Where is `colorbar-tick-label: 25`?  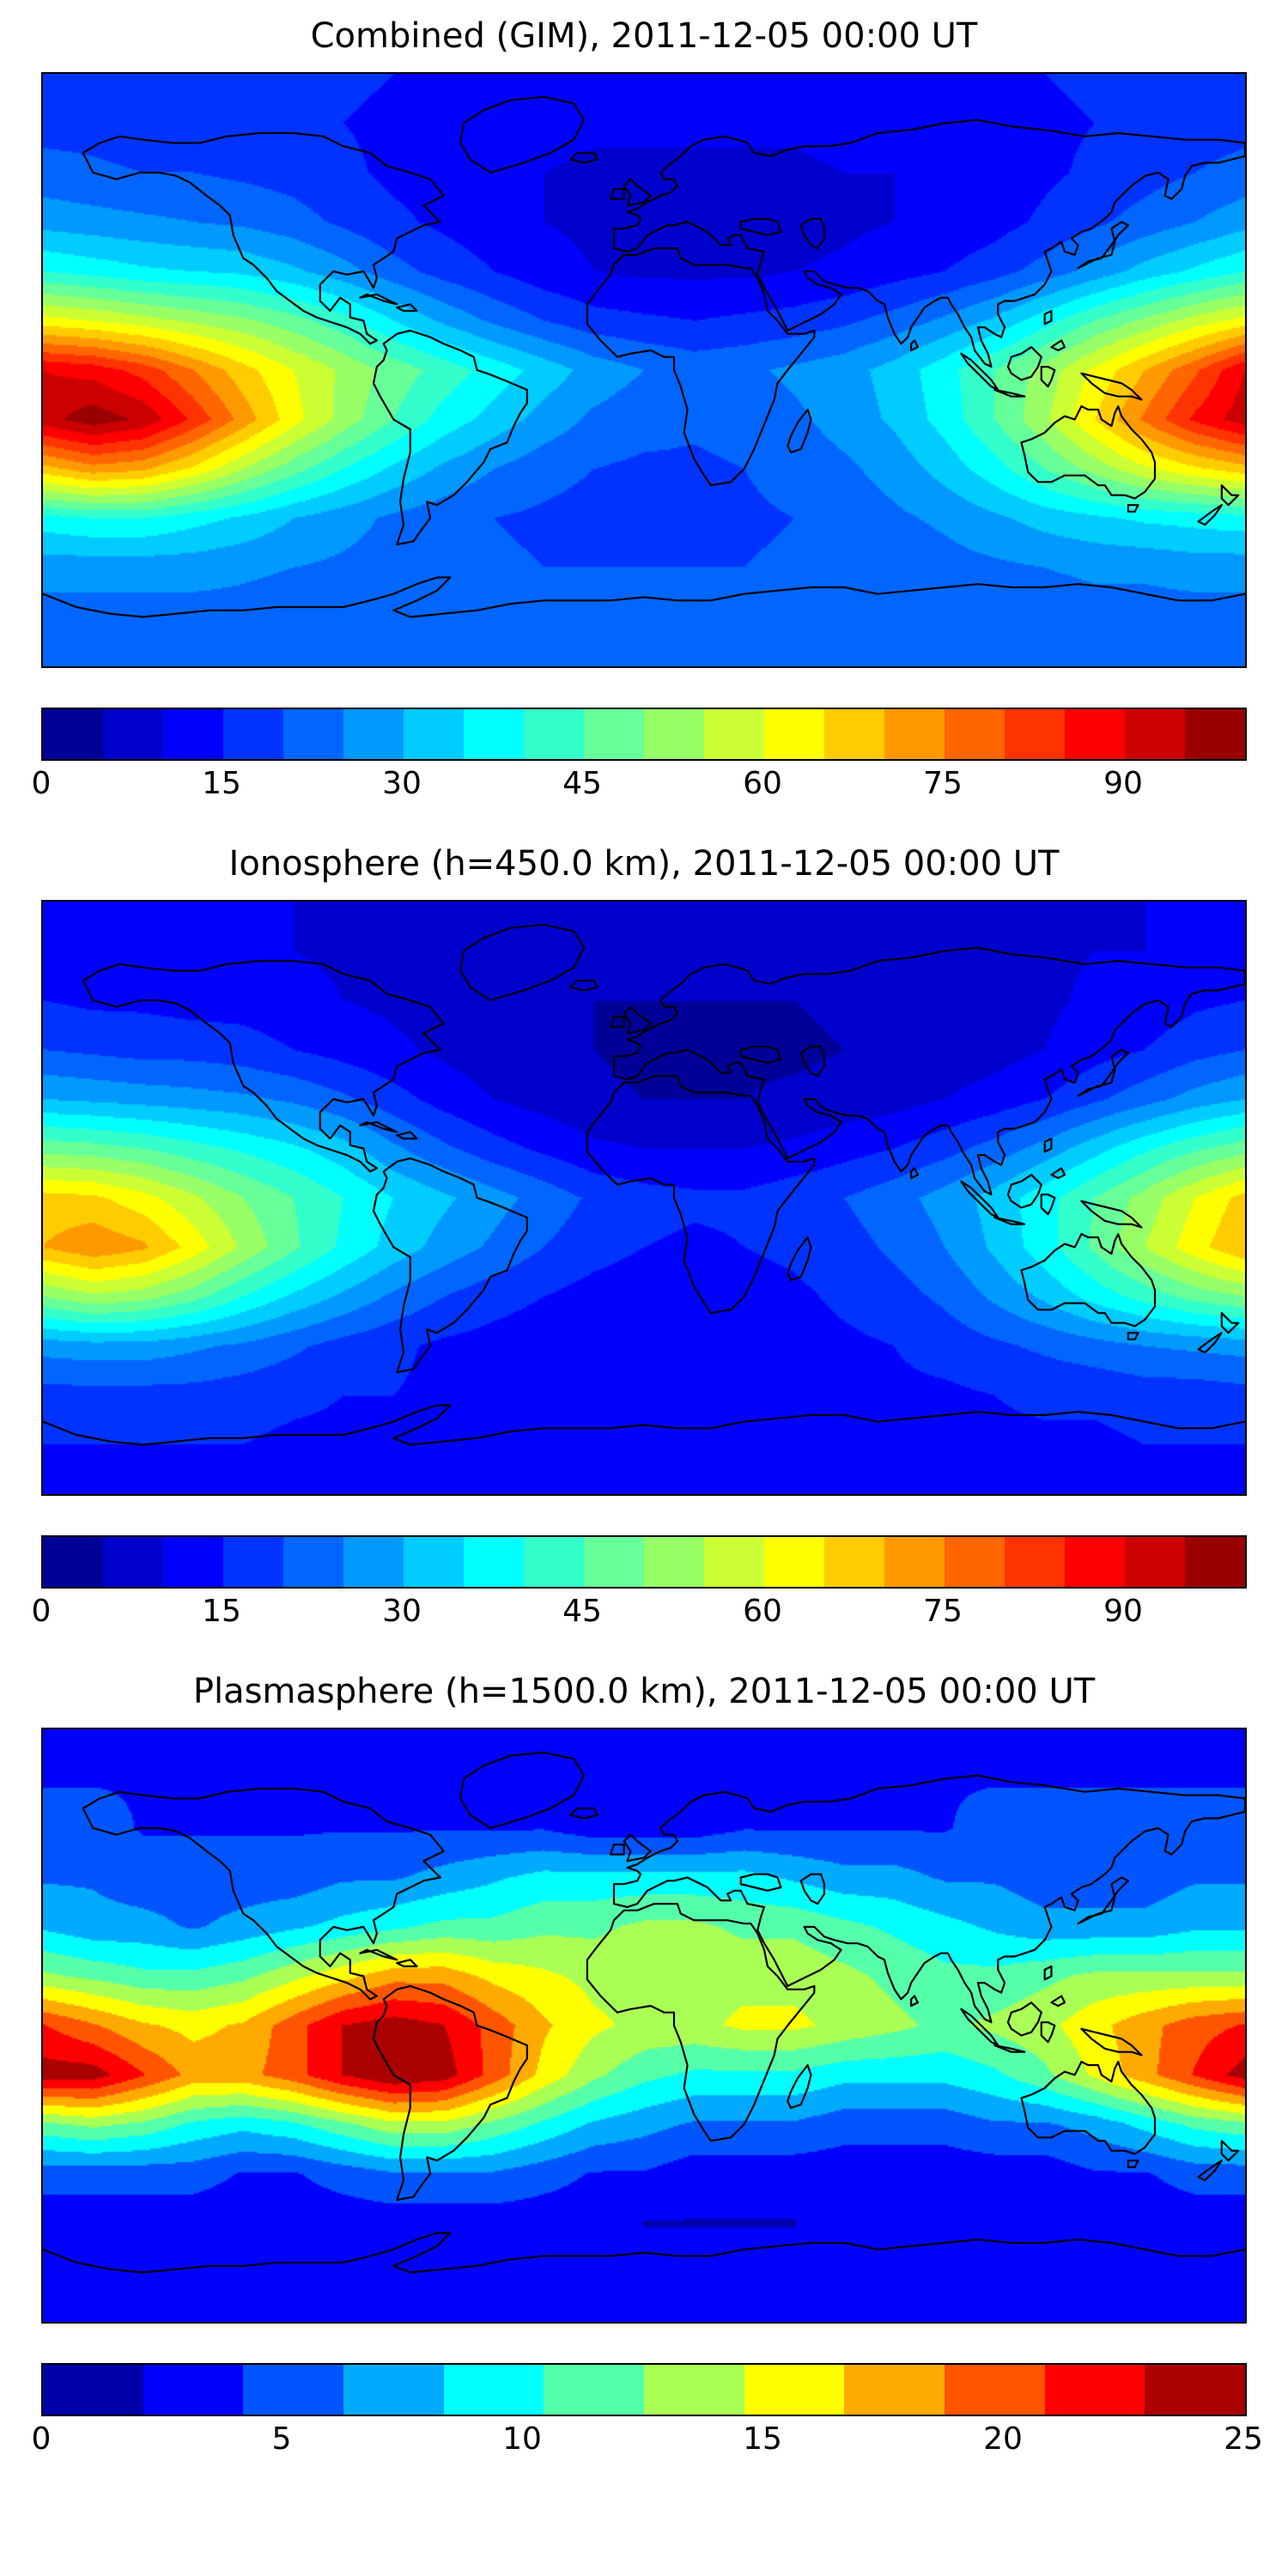 colorbar-tick-label: 25 is located at coordinates (1243, 2439).